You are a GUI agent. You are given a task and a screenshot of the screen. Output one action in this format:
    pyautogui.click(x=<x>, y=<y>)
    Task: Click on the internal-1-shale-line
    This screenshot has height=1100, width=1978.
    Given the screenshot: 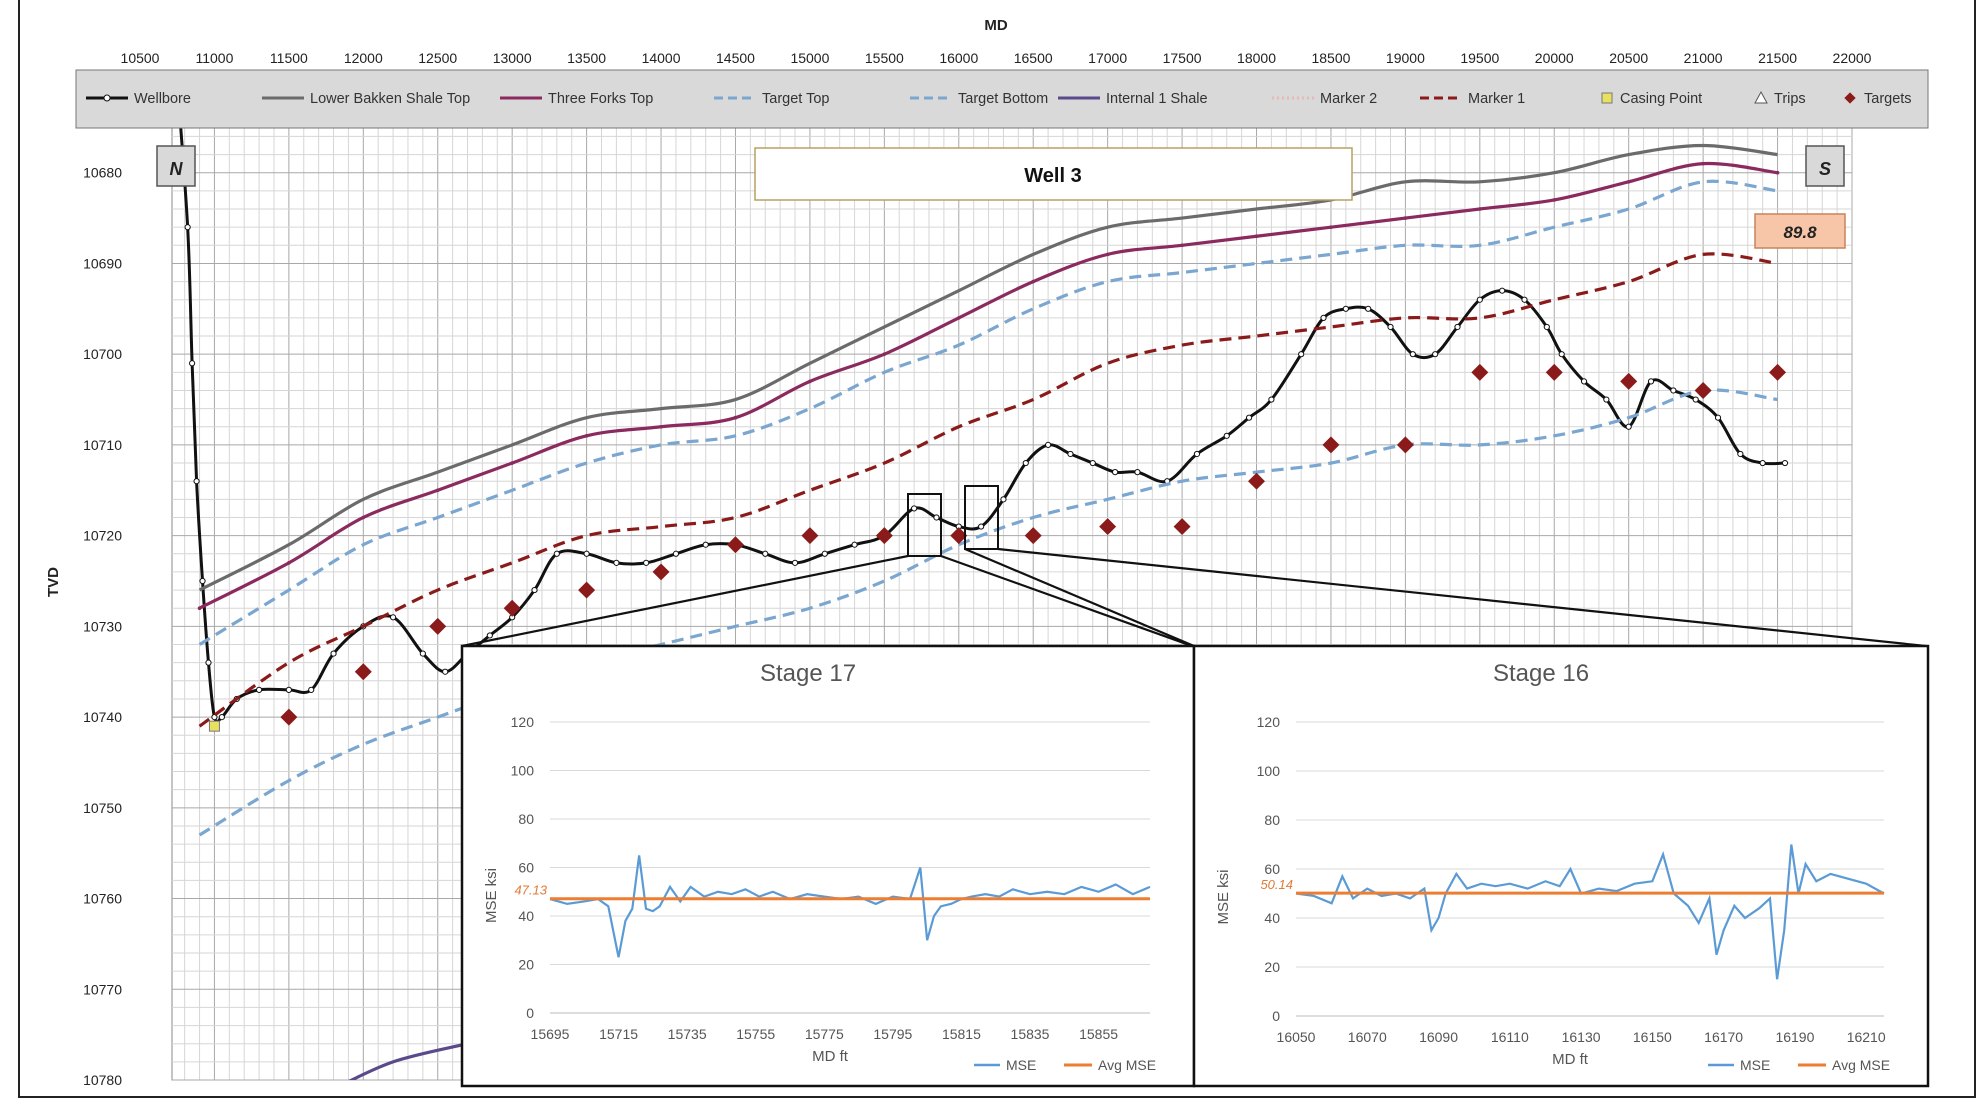 What is the action you would take?
    pyautogui.click(x=408, y=1061)
    